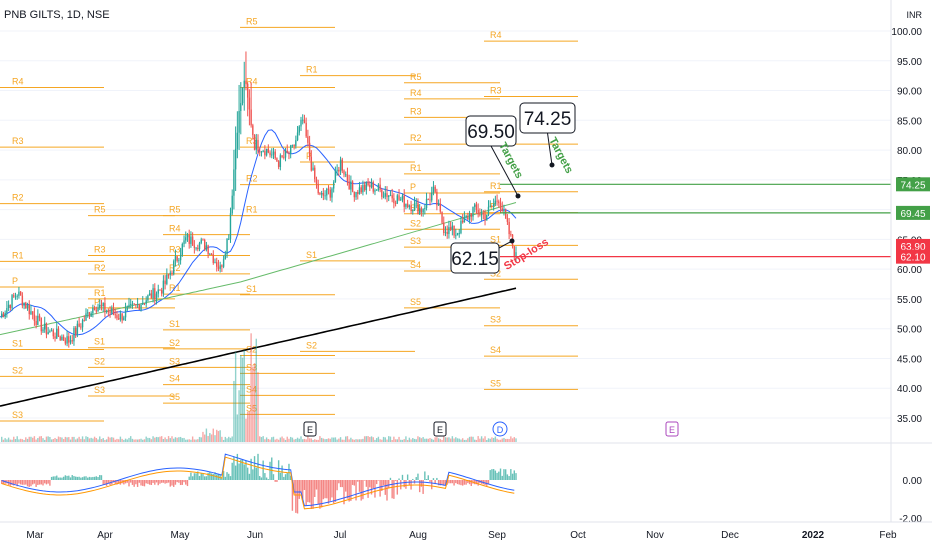 The image size is (932, 550). Describe the element at coordinates (258, 483) in the screenshot. I see `signal-line` at that location.